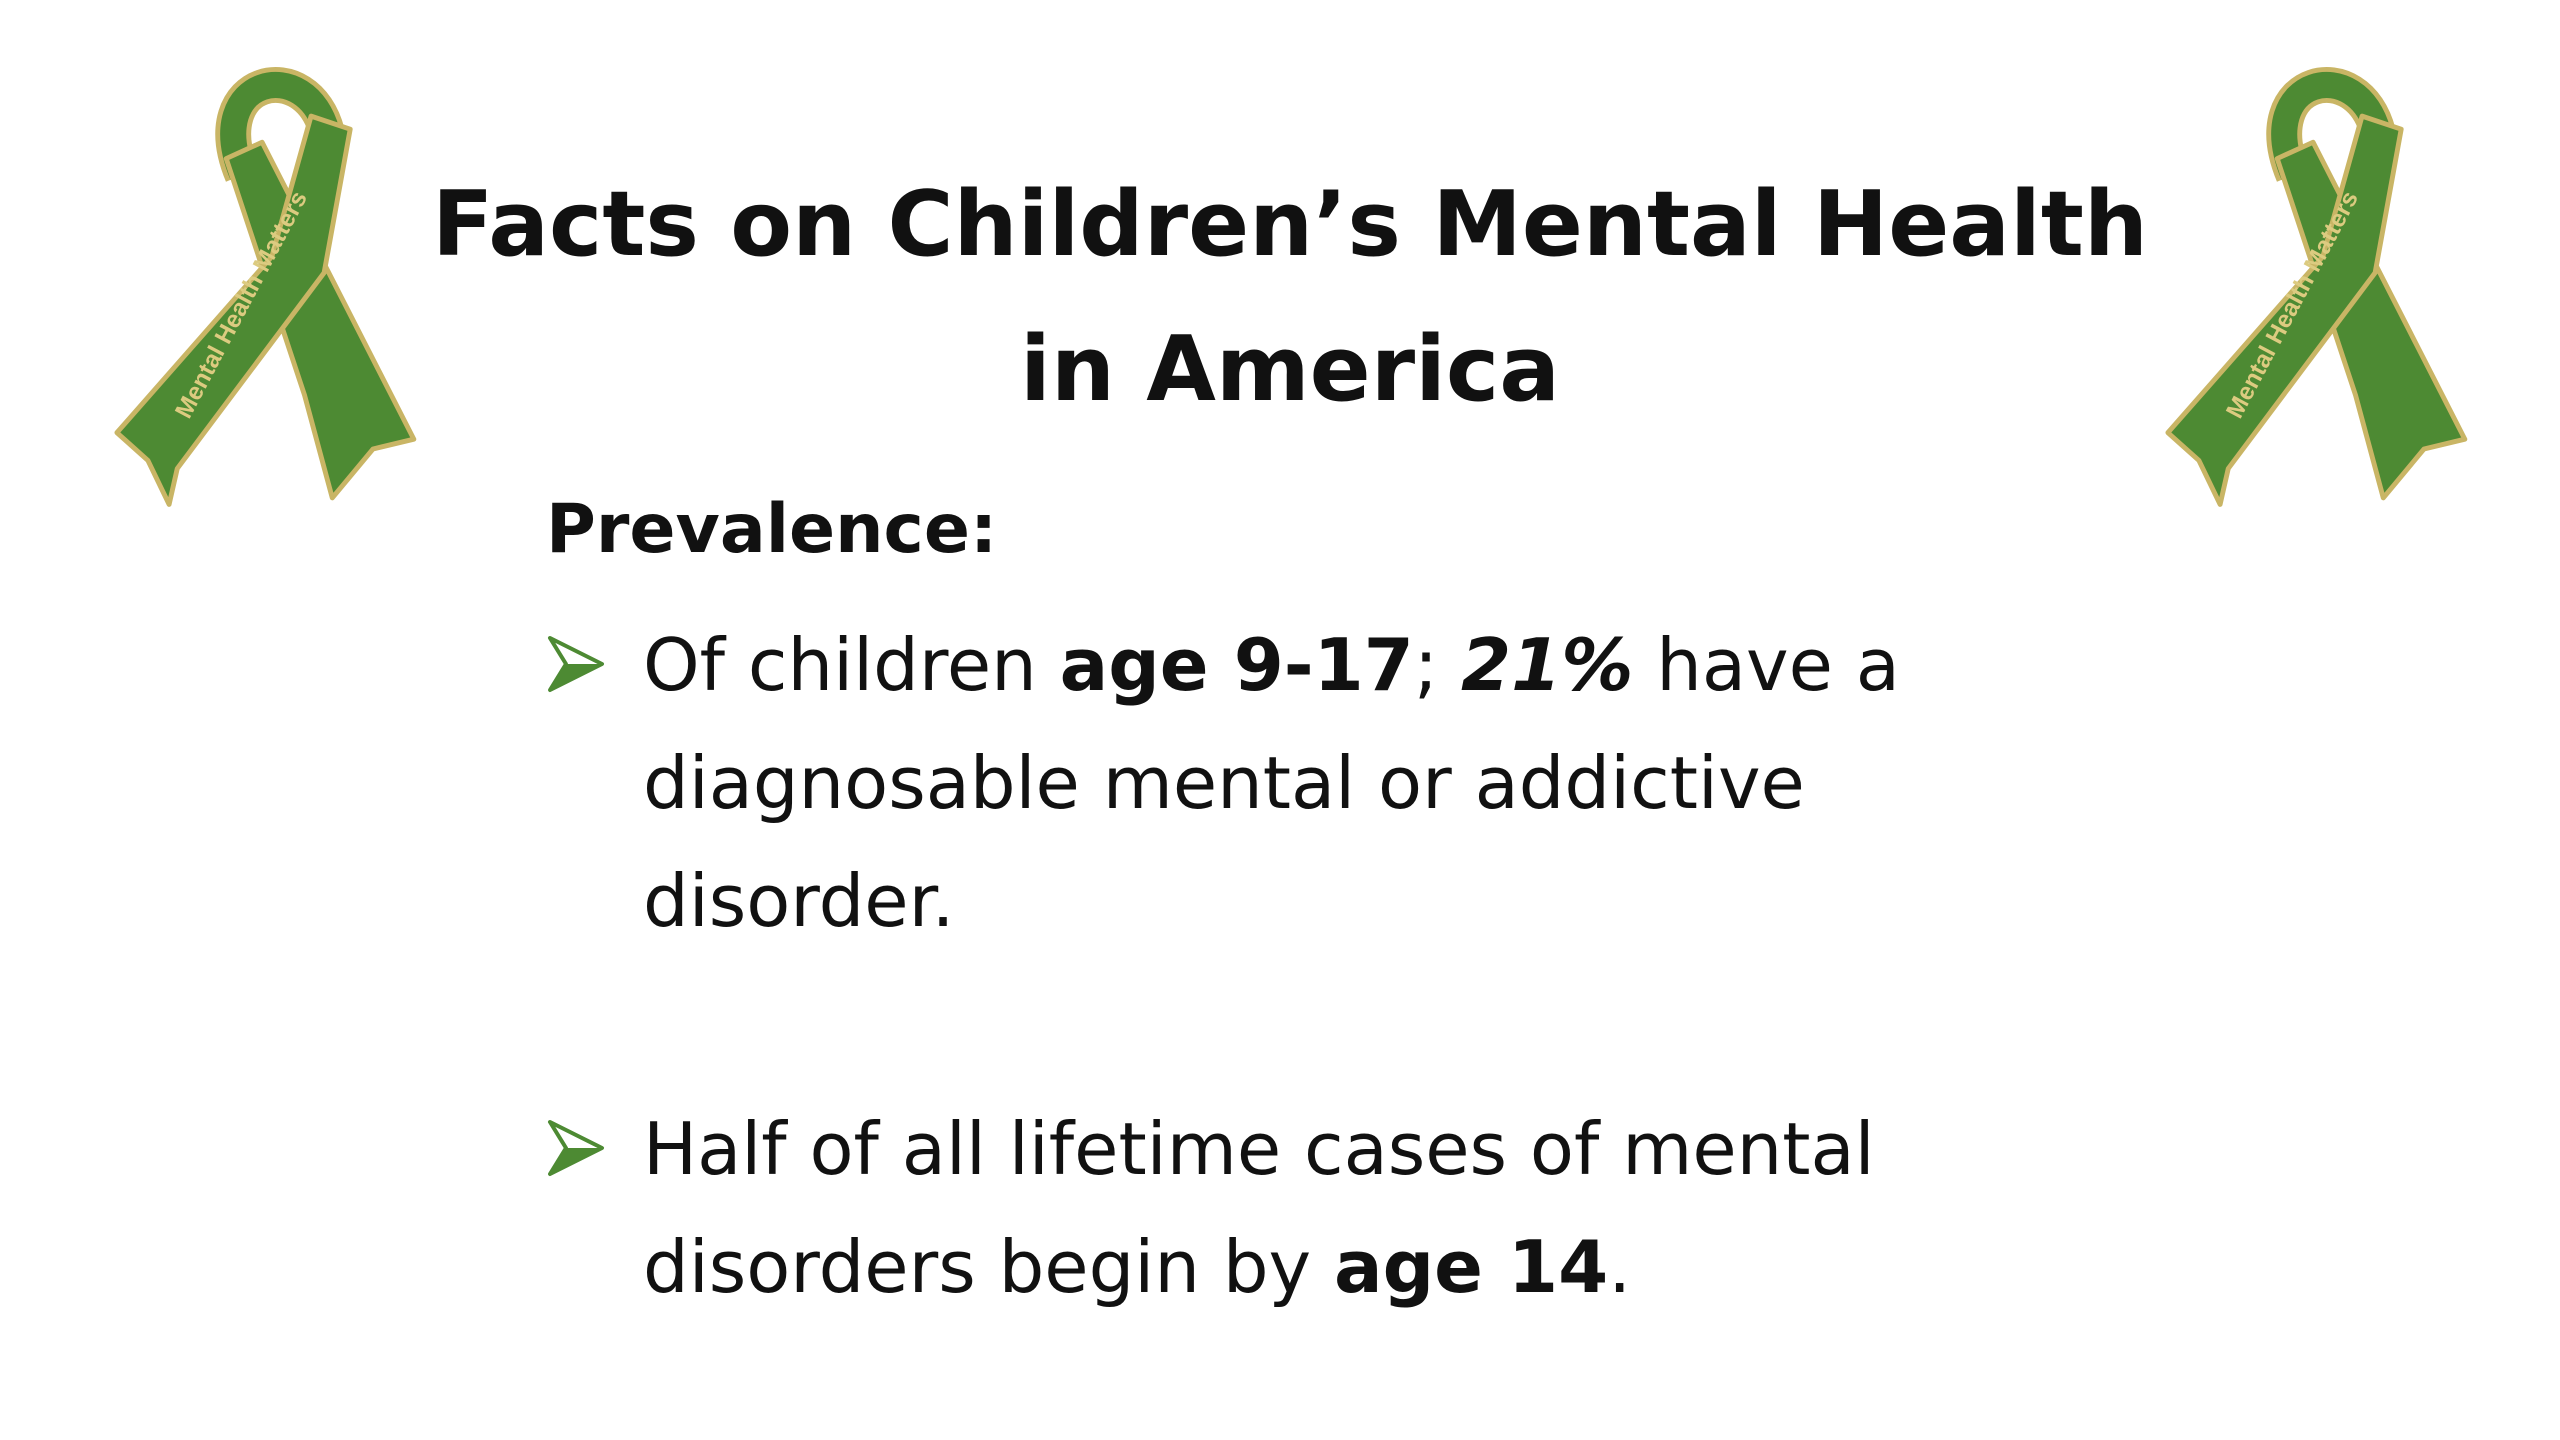  Describe the element at coordinates (799, 901) in the screenshot. I see `text-run: disorder.` at that location.